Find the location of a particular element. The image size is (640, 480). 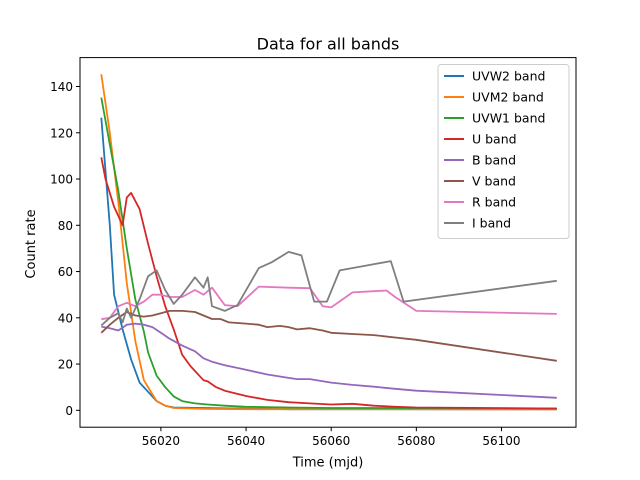

x-tick-label: 56060 is located at coordinates (331, 441).